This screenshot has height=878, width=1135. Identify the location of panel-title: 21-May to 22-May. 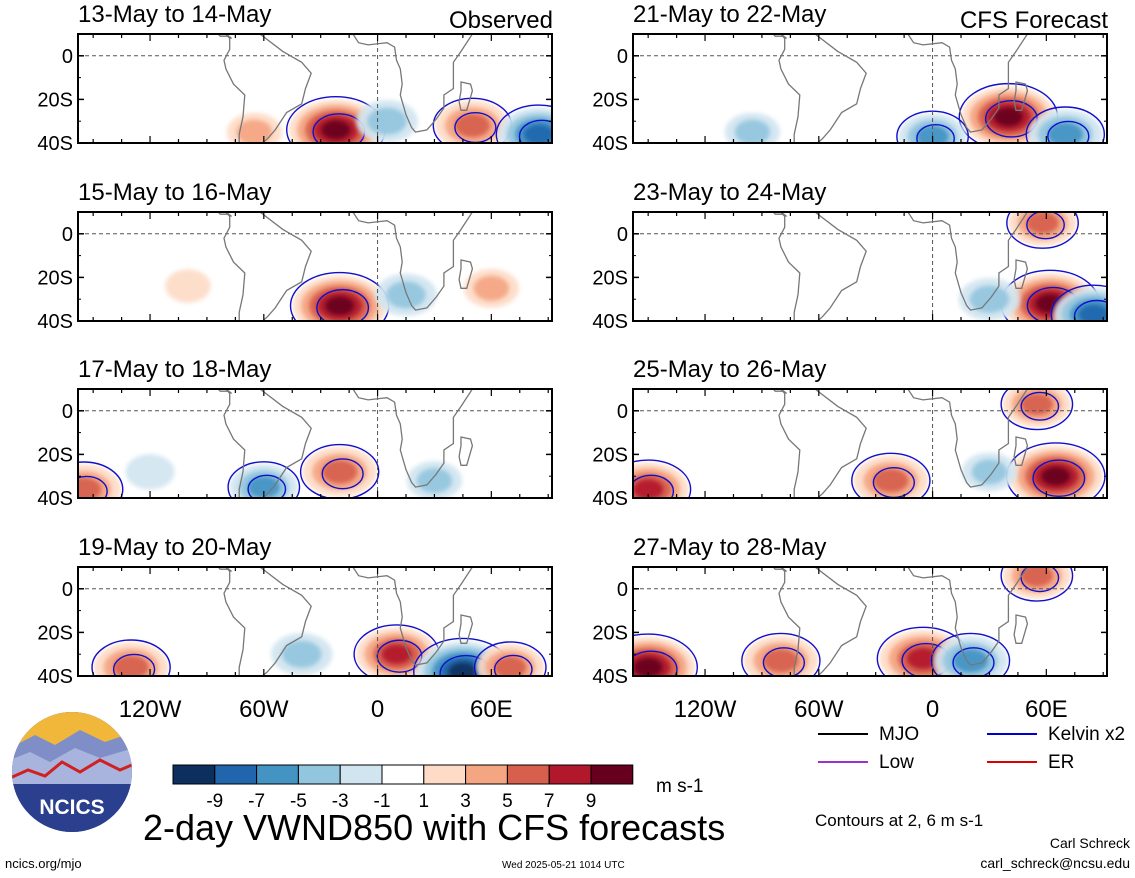
(729, 14).